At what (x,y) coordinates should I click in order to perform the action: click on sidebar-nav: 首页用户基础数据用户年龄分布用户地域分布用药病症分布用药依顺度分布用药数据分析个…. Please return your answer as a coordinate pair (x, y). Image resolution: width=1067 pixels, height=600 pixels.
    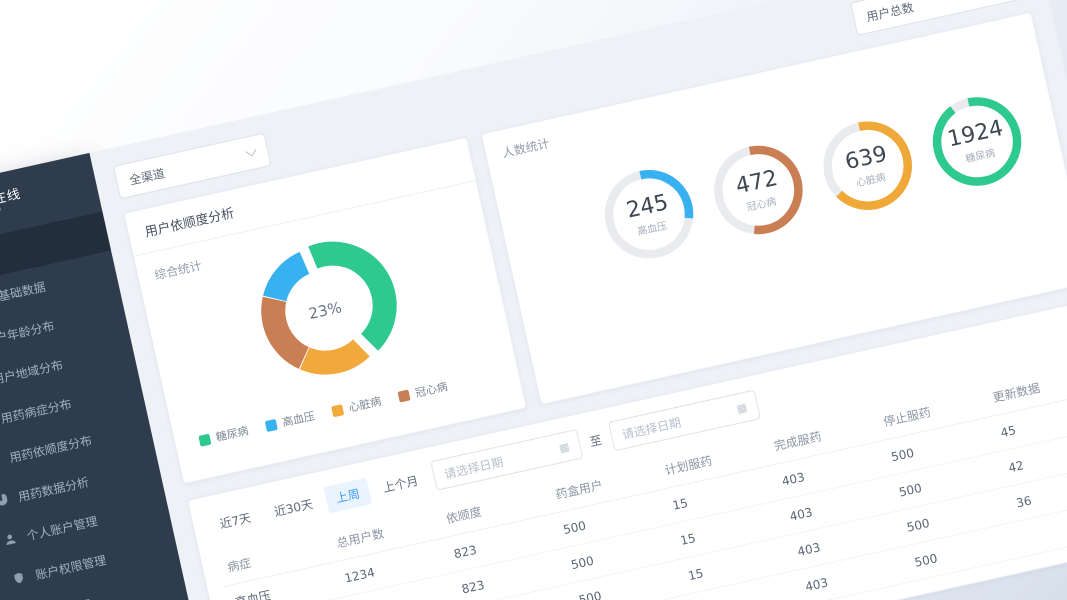
    Looking at the image, I should click on (94, 405).